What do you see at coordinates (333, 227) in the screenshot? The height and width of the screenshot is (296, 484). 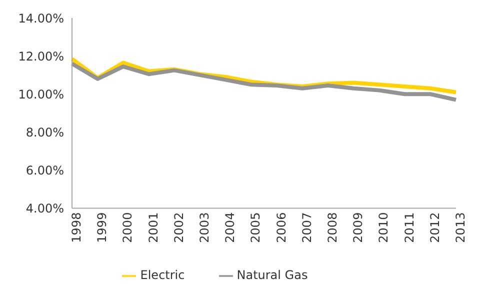 I see `x-tick-label: 2008` at bounding box center [333, 227].